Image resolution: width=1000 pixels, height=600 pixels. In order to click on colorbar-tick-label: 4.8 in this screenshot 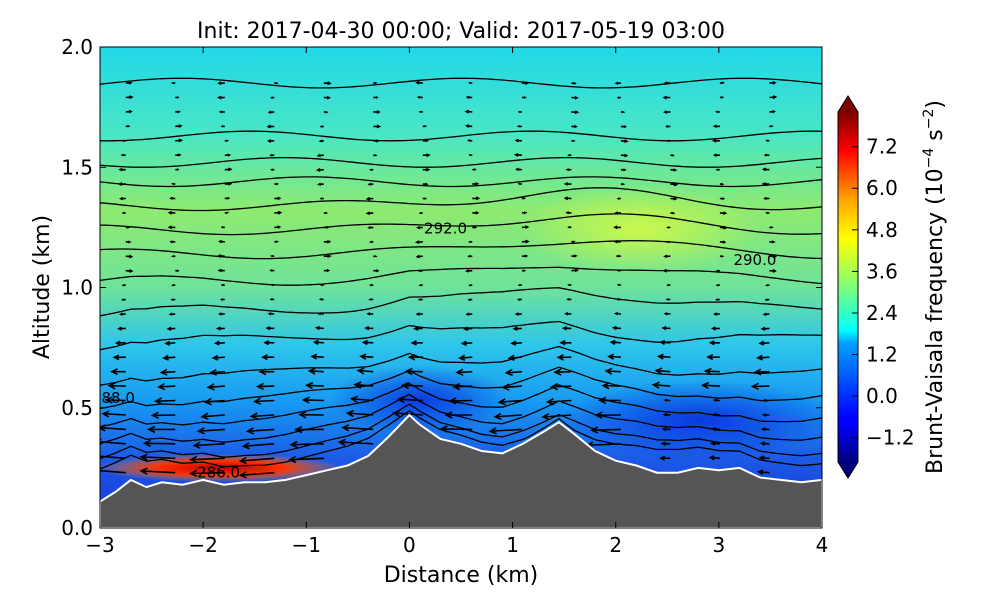, I will do `click(882, 230)`.